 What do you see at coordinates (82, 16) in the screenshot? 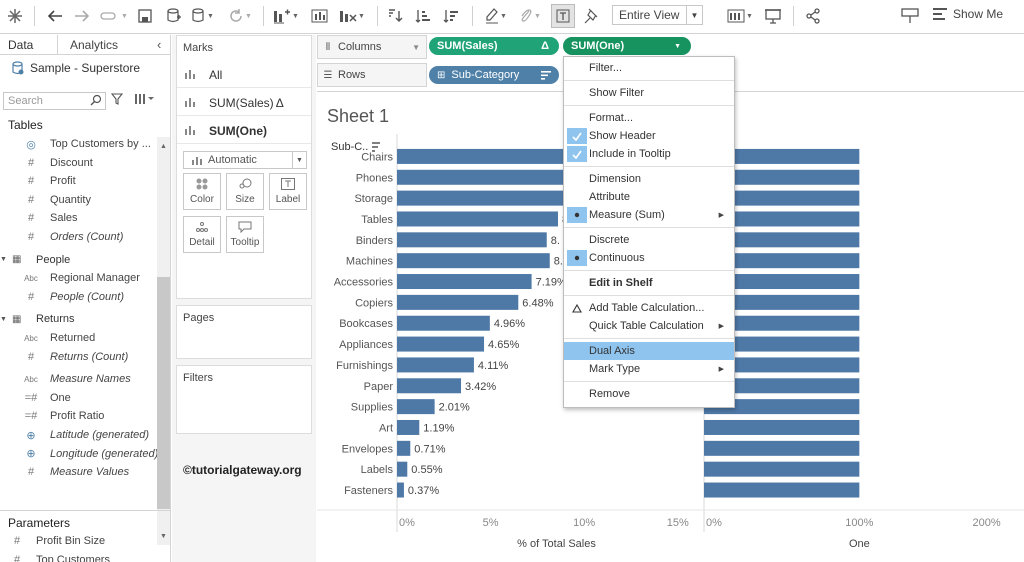
I see `redo-icon` at bounding box center [82, 16].